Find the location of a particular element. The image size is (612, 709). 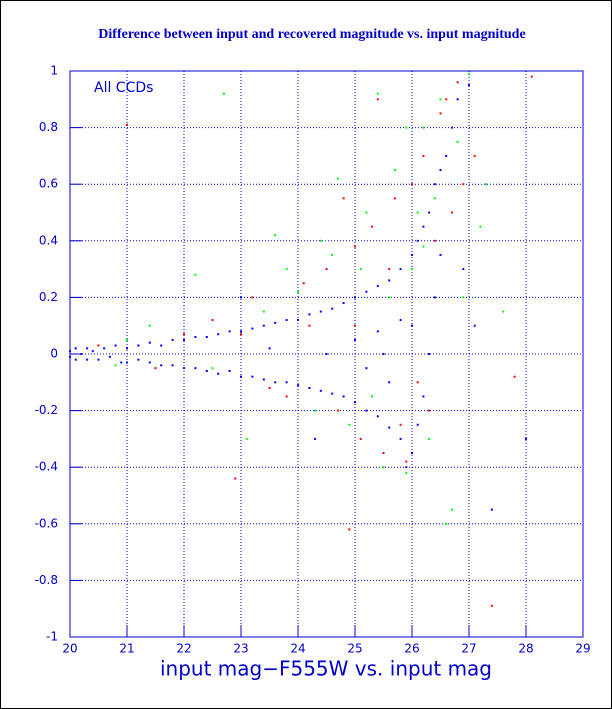

x-tick-label: 29 is located at coordinates (582, 649).